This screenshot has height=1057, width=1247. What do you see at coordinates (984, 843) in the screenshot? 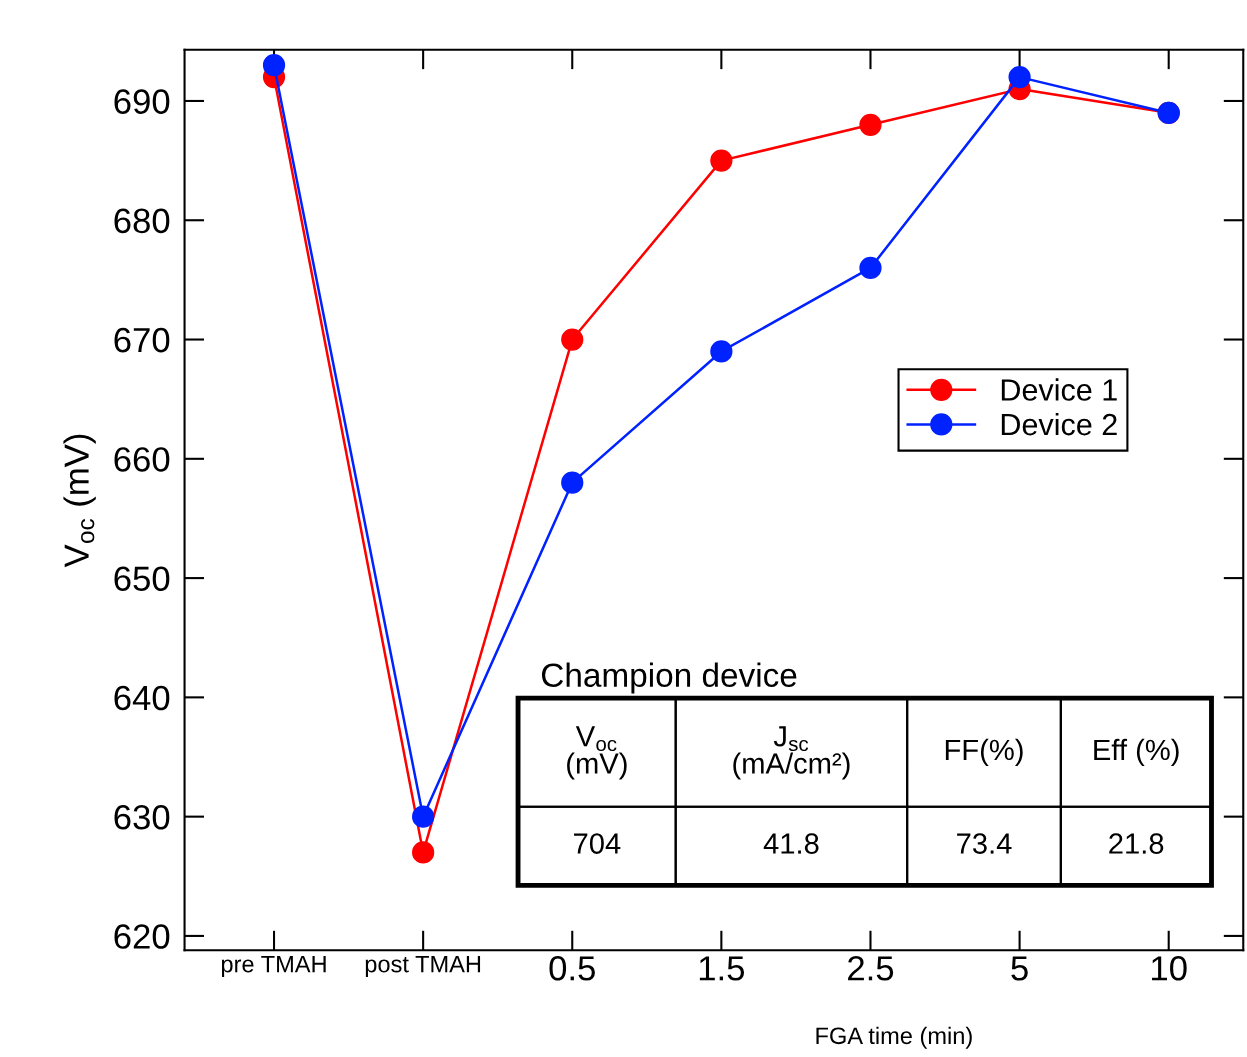
I see `annotation: 73.4` at bounding box center [984, 843].